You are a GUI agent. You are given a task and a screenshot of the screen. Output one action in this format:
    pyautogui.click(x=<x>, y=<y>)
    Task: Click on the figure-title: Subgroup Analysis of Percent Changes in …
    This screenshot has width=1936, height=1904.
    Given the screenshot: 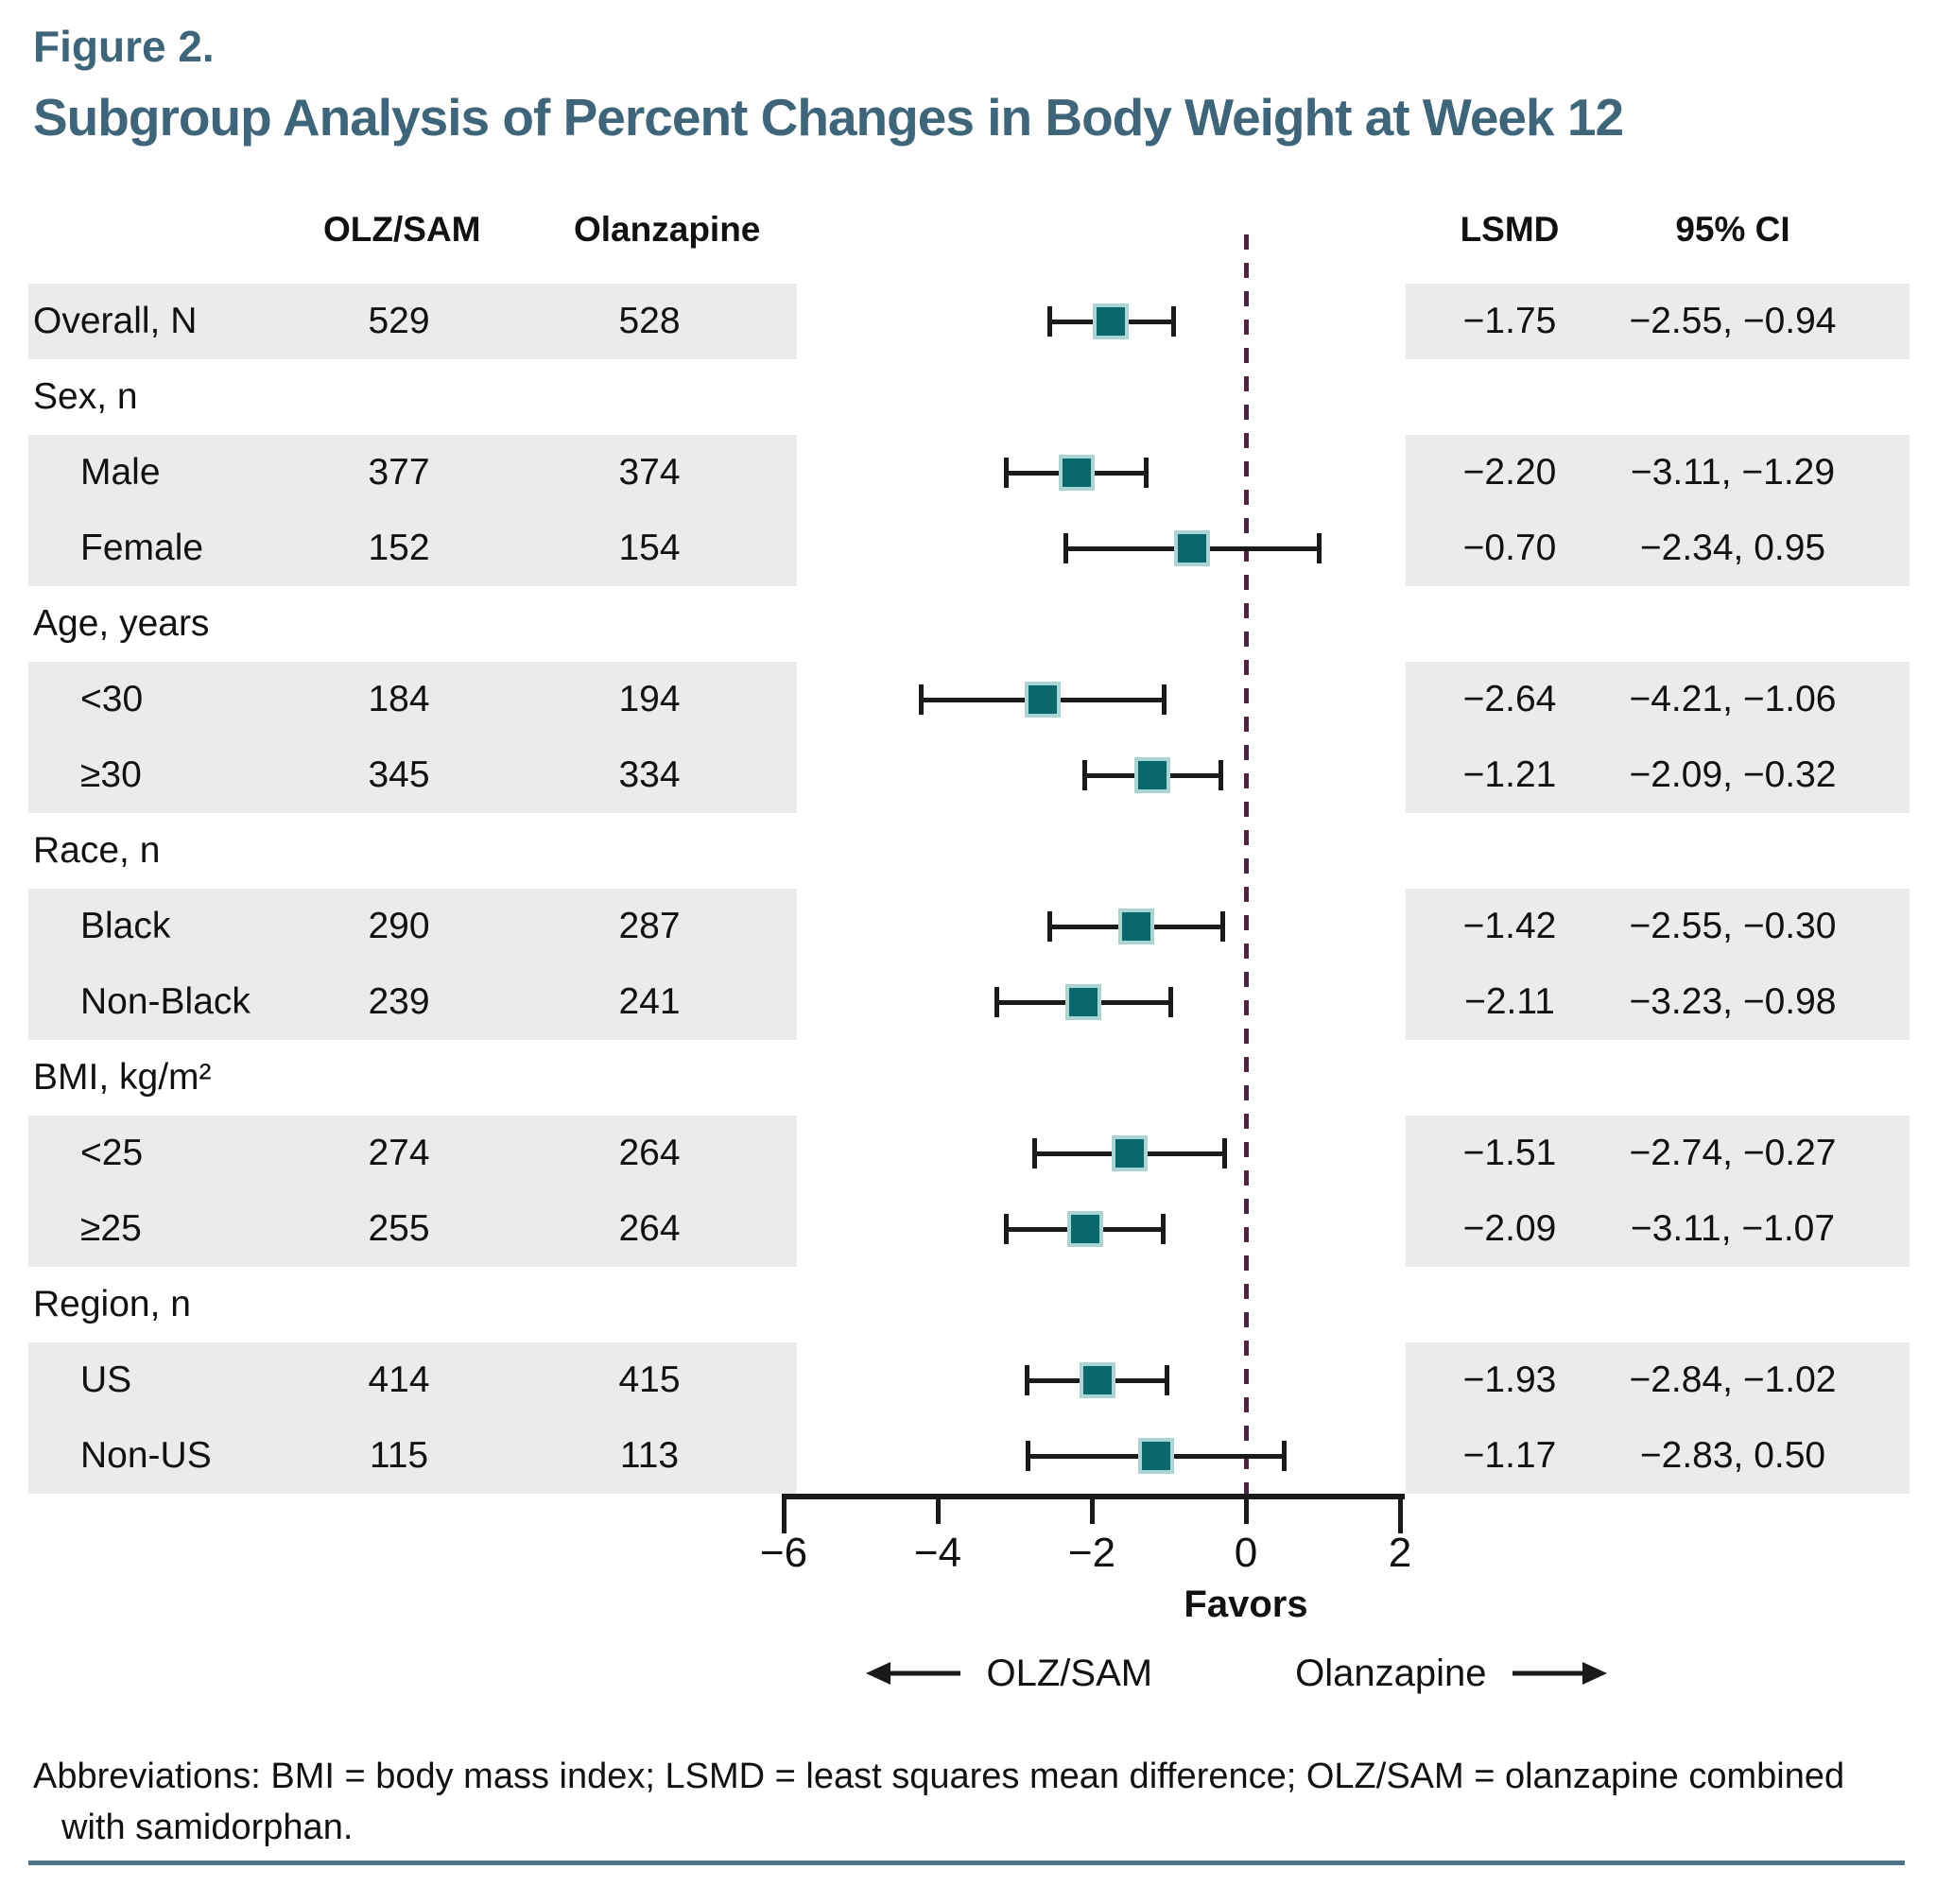 What is the action you would take?
    pyautogui.click(x=828, y=117)
    